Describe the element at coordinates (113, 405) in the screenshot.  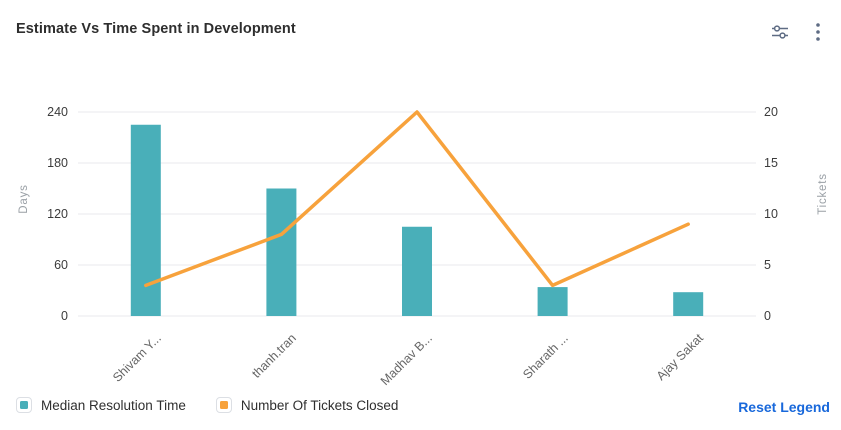
I see `legend-item-label: Median Resolution Time` at that location.